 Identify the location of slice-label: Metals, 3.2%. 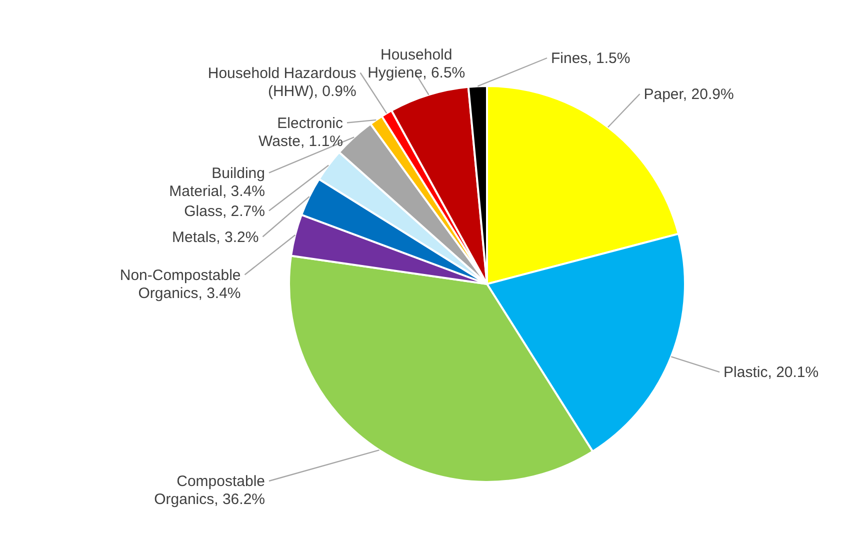
(215, 237).